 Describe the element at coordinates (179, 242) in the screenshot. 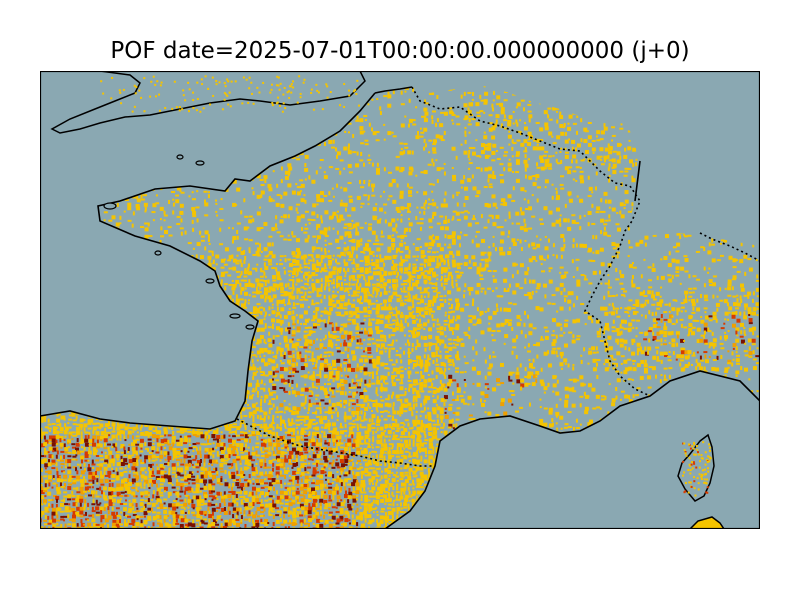

I see `small-islands` at that location.